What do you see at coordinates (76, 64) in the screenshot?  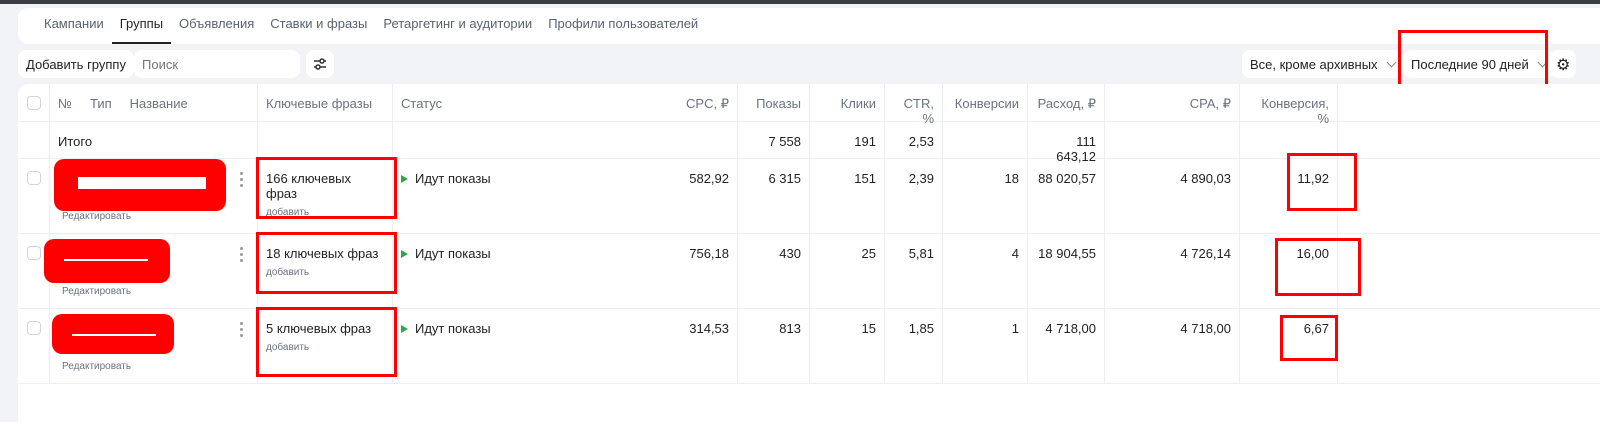 I see `add-group-button: Добавить группу` at bounding box center [76, 64].